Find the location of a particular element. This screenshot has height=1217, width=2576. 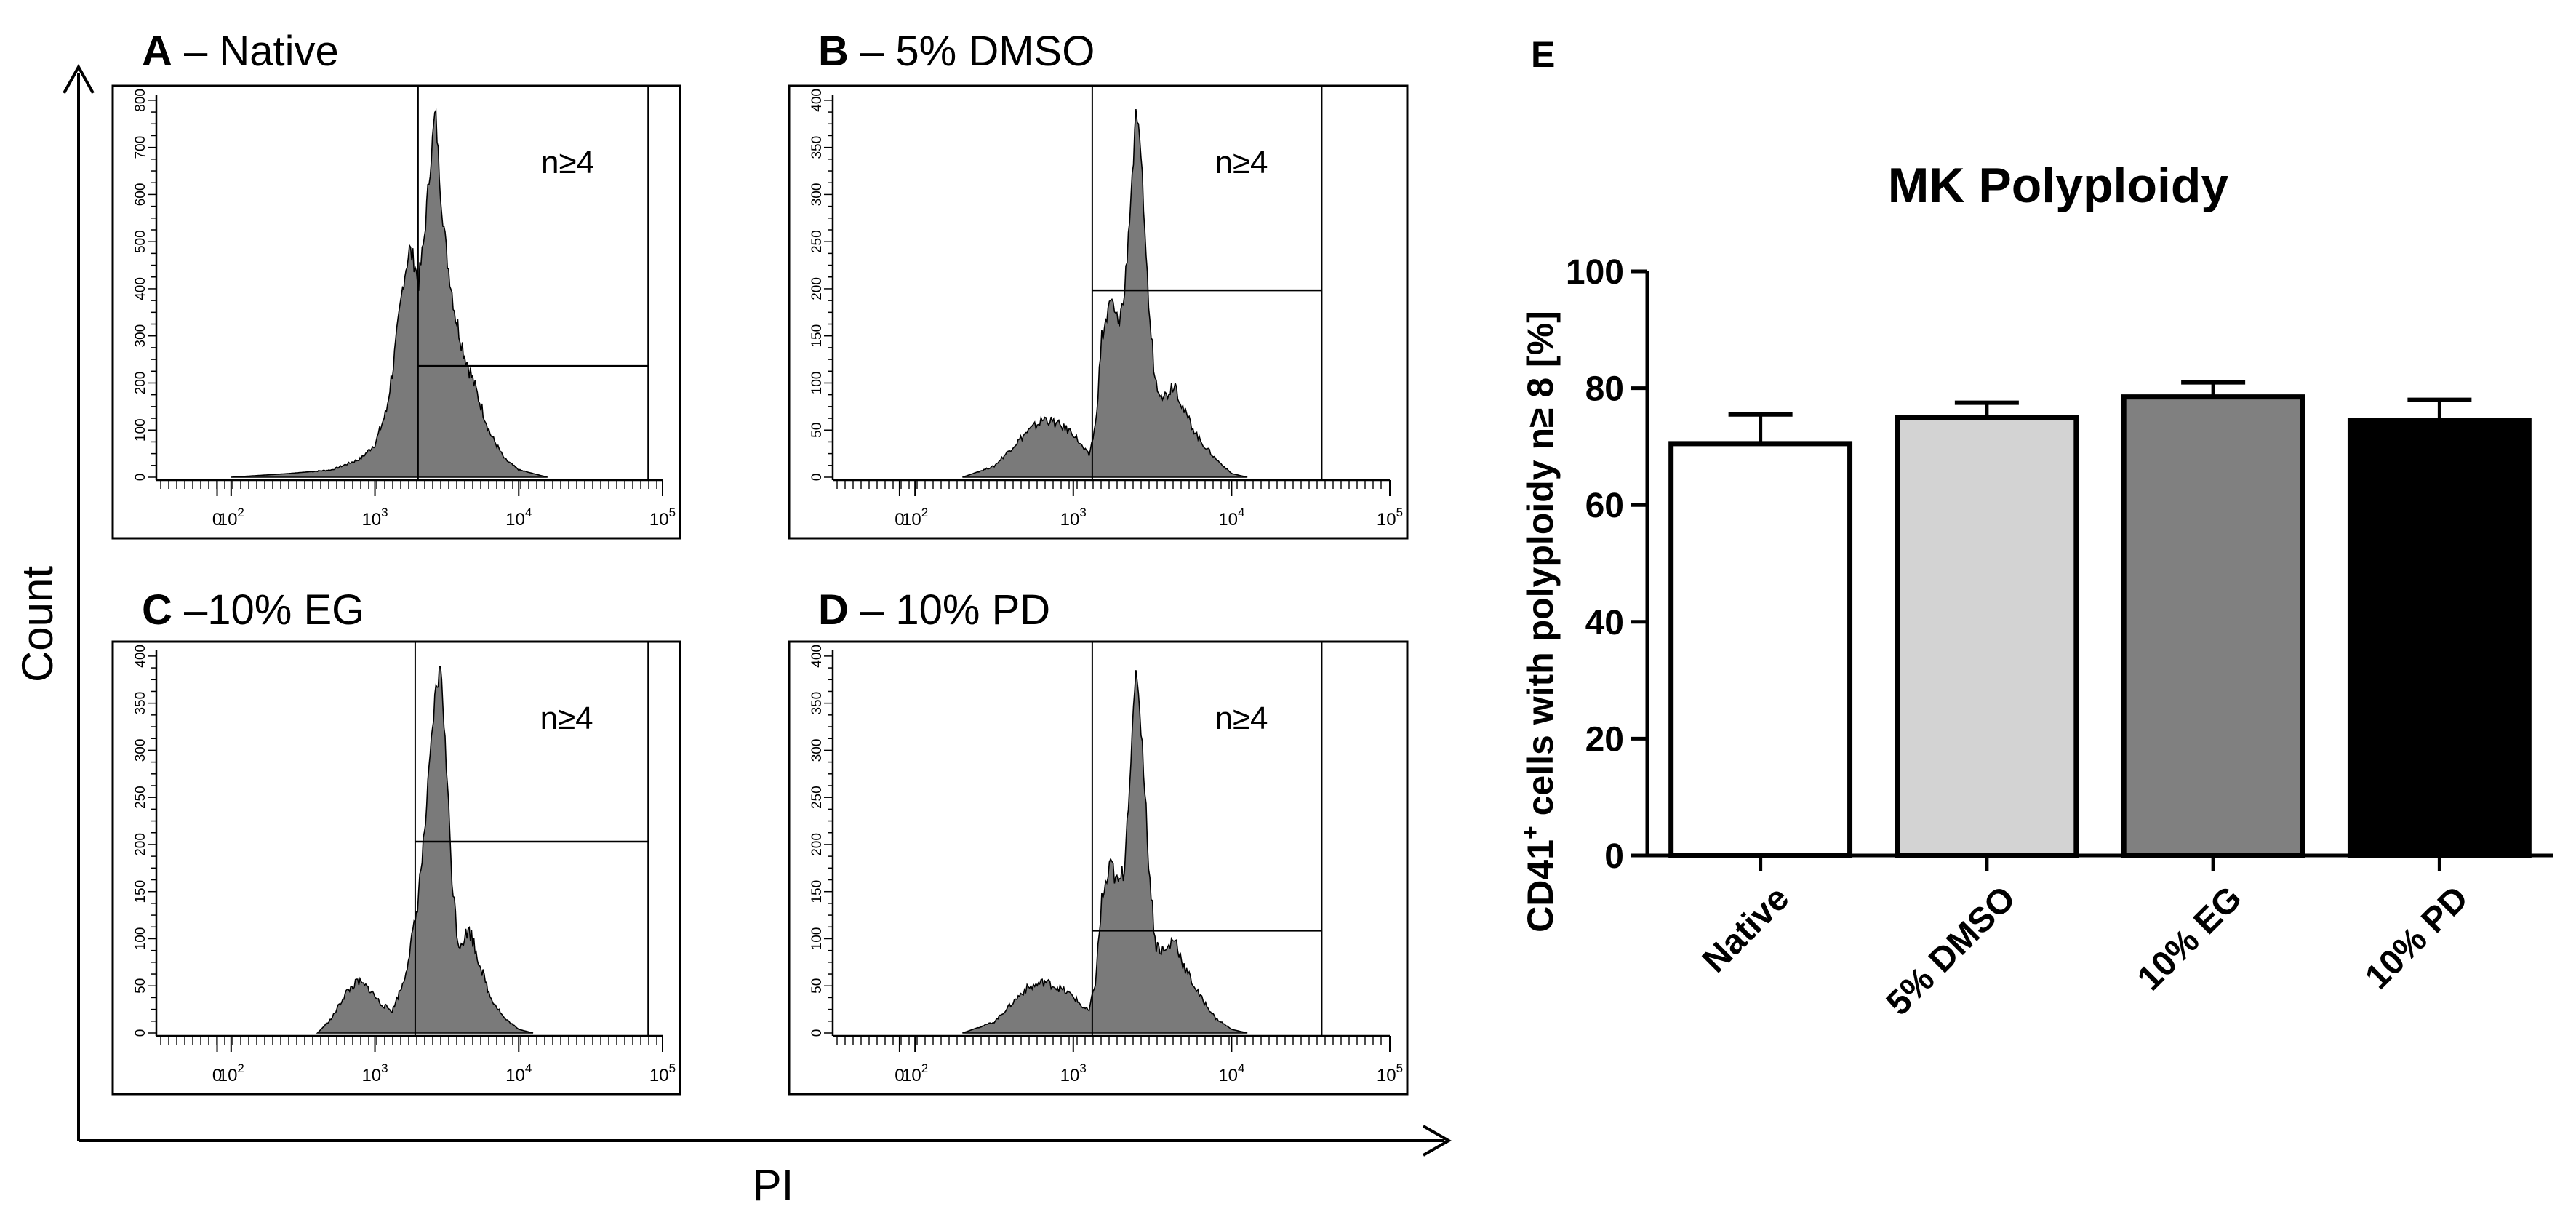

y-label-superscript: + is located at coordinates (1530, 832).